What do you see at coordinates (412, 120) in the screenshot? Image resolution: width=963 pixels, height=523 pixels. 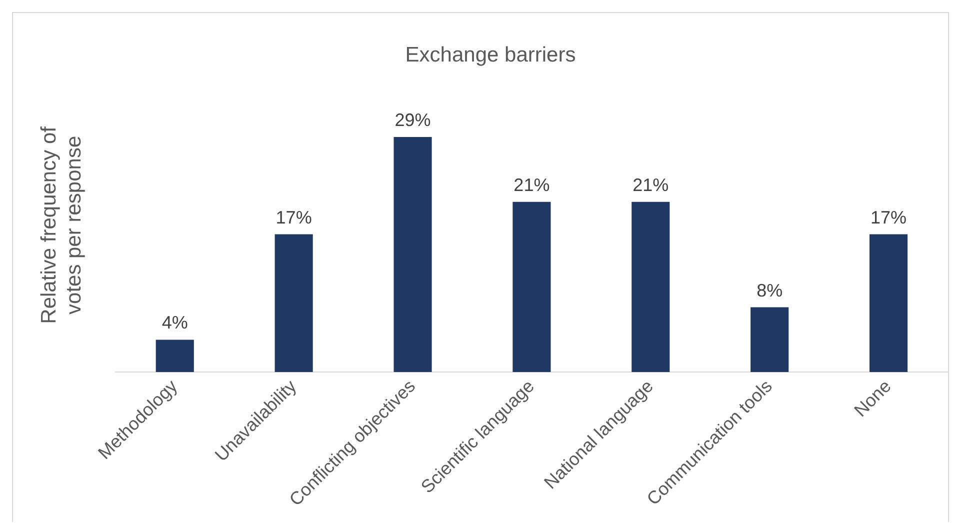 I see `data-label: 29%` at bounding box center [412, 120].